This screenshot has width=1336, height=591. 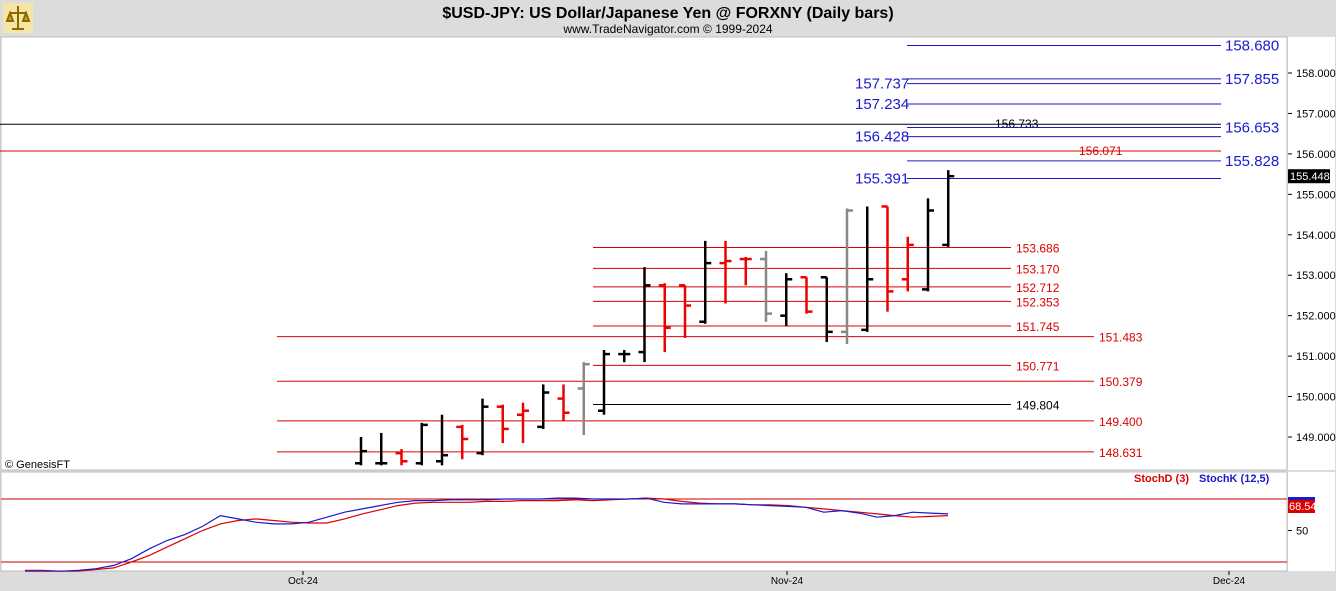 I want to click on level-label: 156.428, so click(x=882, y=137).